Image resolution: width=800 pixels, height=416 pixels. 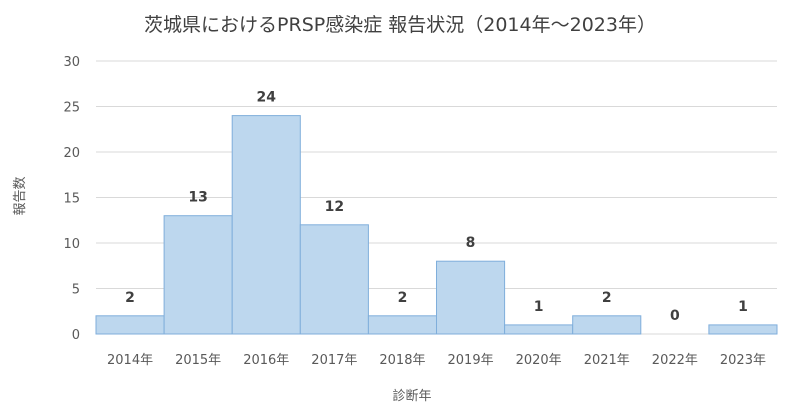 I want to click on data-label: 8, so click(x=471, y=243).